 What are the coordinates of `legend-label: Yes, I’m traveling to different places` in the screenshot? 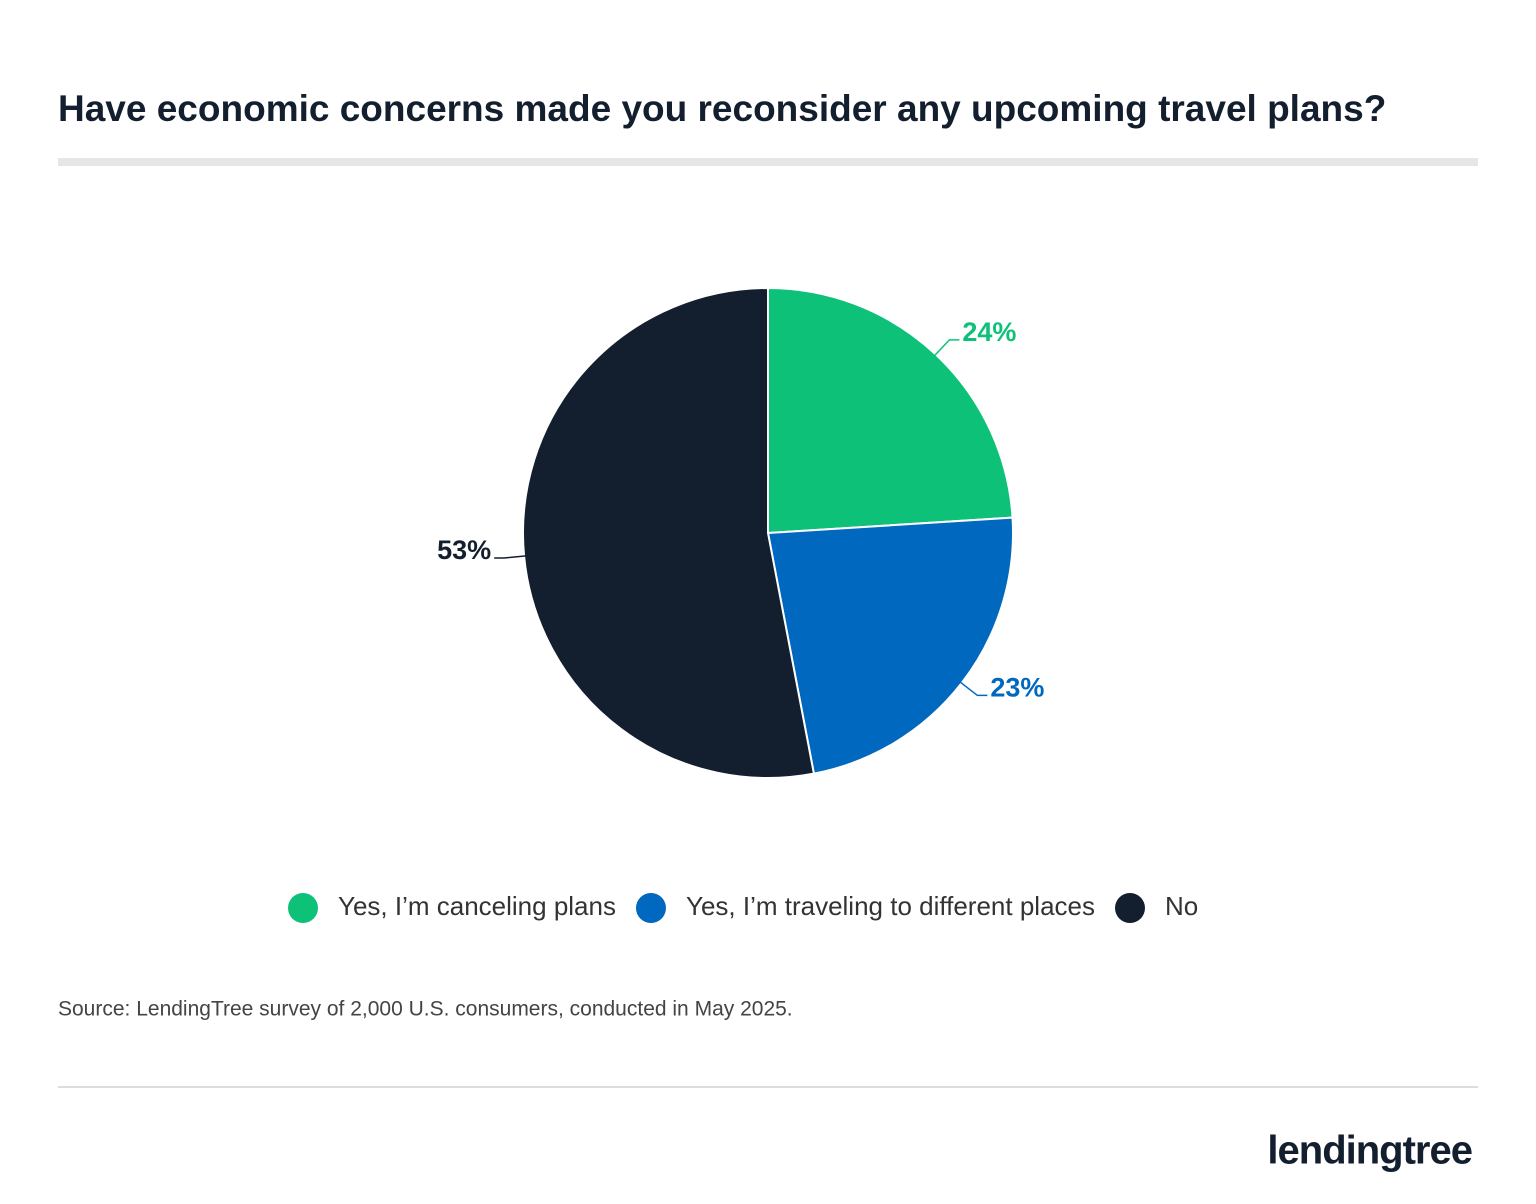 It's located at (890, 906).